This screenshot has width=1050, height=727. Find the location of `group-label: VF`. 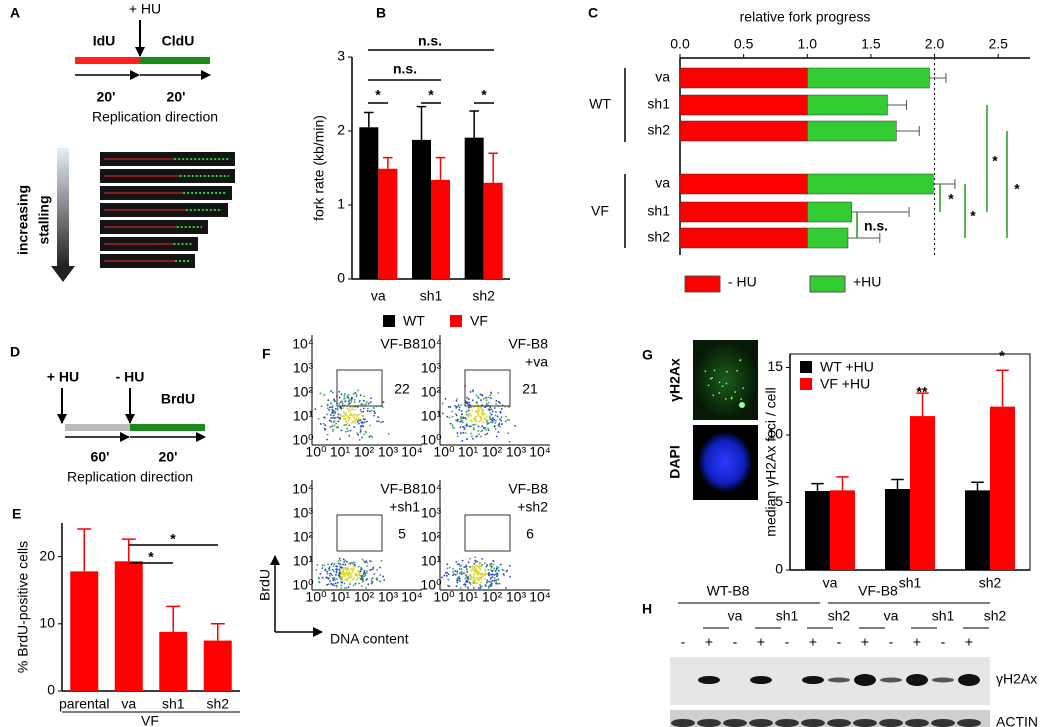

group-label: VF is located at coordinates (600, 211).